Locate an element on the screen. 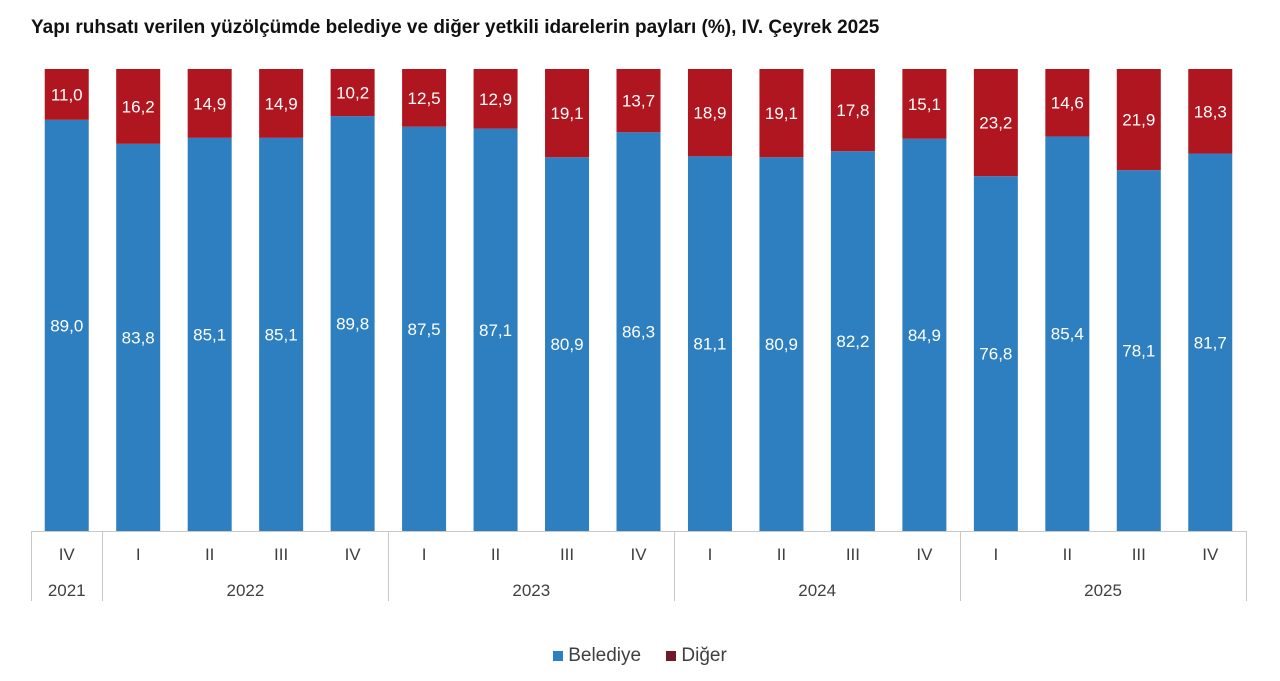  data-label-belediye: 89,0 is located at coordinates (66, 325).